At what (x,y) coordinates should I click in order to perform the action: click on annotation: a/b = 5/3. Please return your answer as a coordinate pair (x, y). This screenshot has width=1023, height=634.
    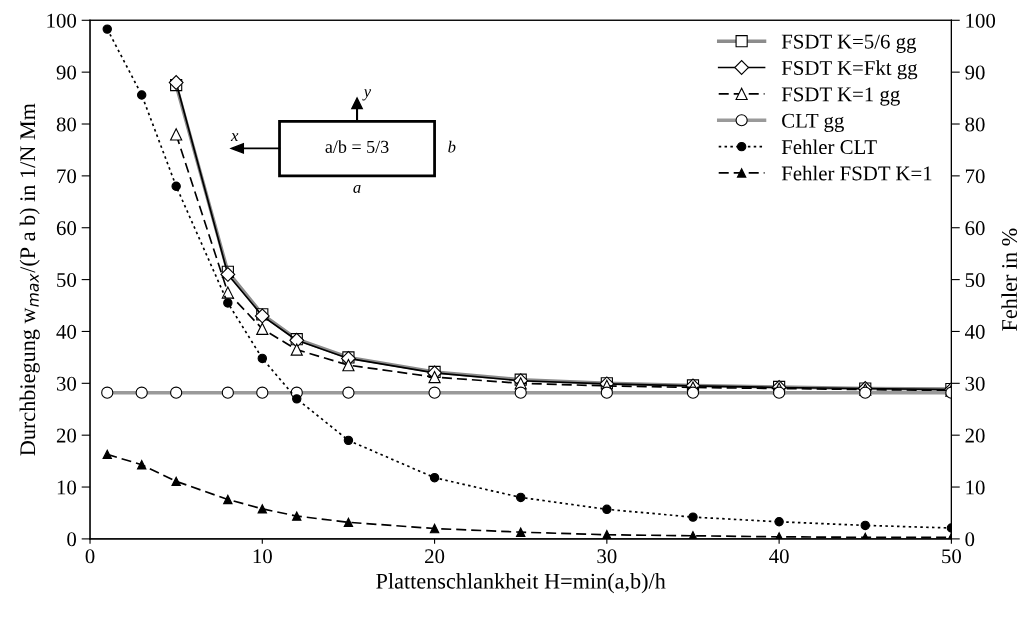
    Looking at the image, I should click on (357, 146).